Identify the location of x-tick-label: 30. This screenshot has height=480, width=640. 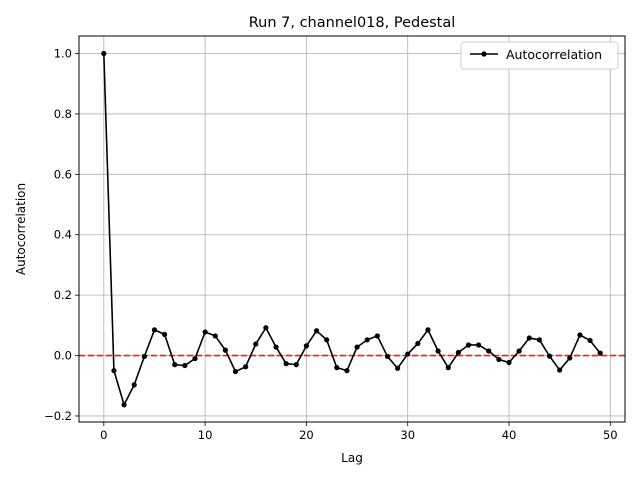
(407, 435).